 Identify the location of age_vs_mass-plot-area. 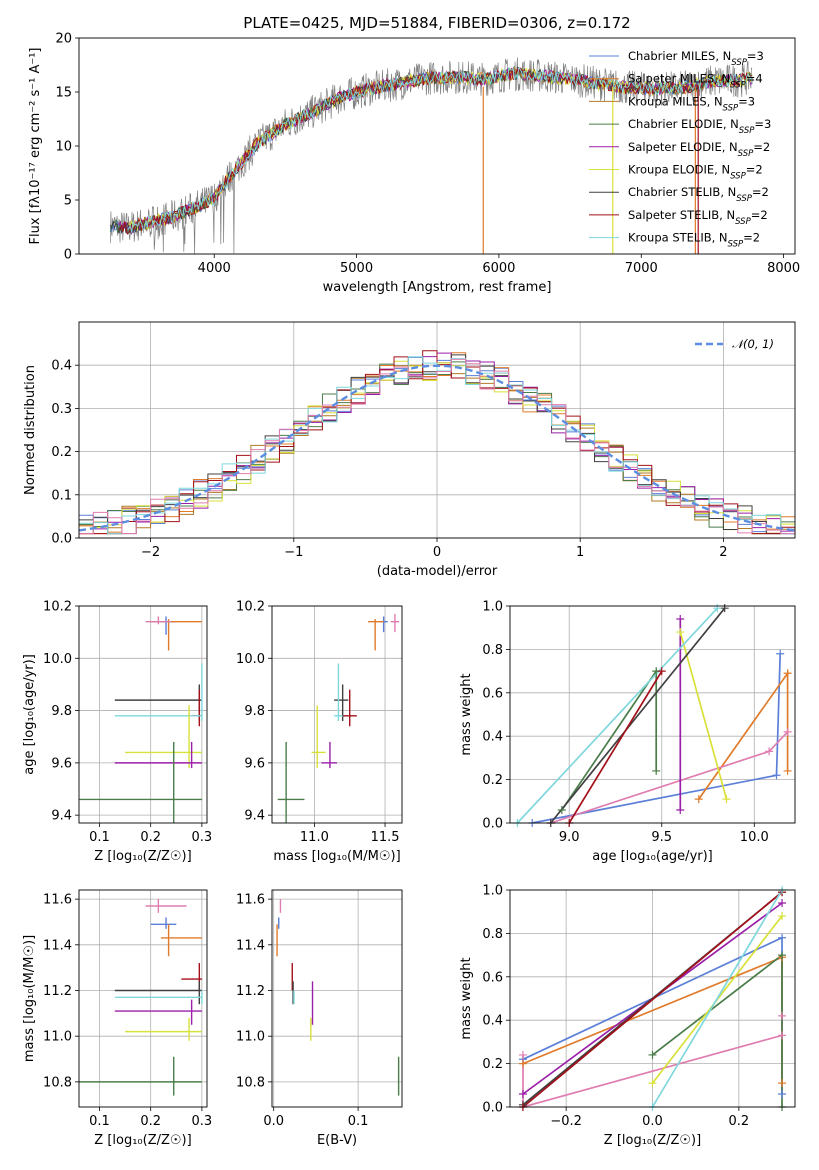
(338, 718).